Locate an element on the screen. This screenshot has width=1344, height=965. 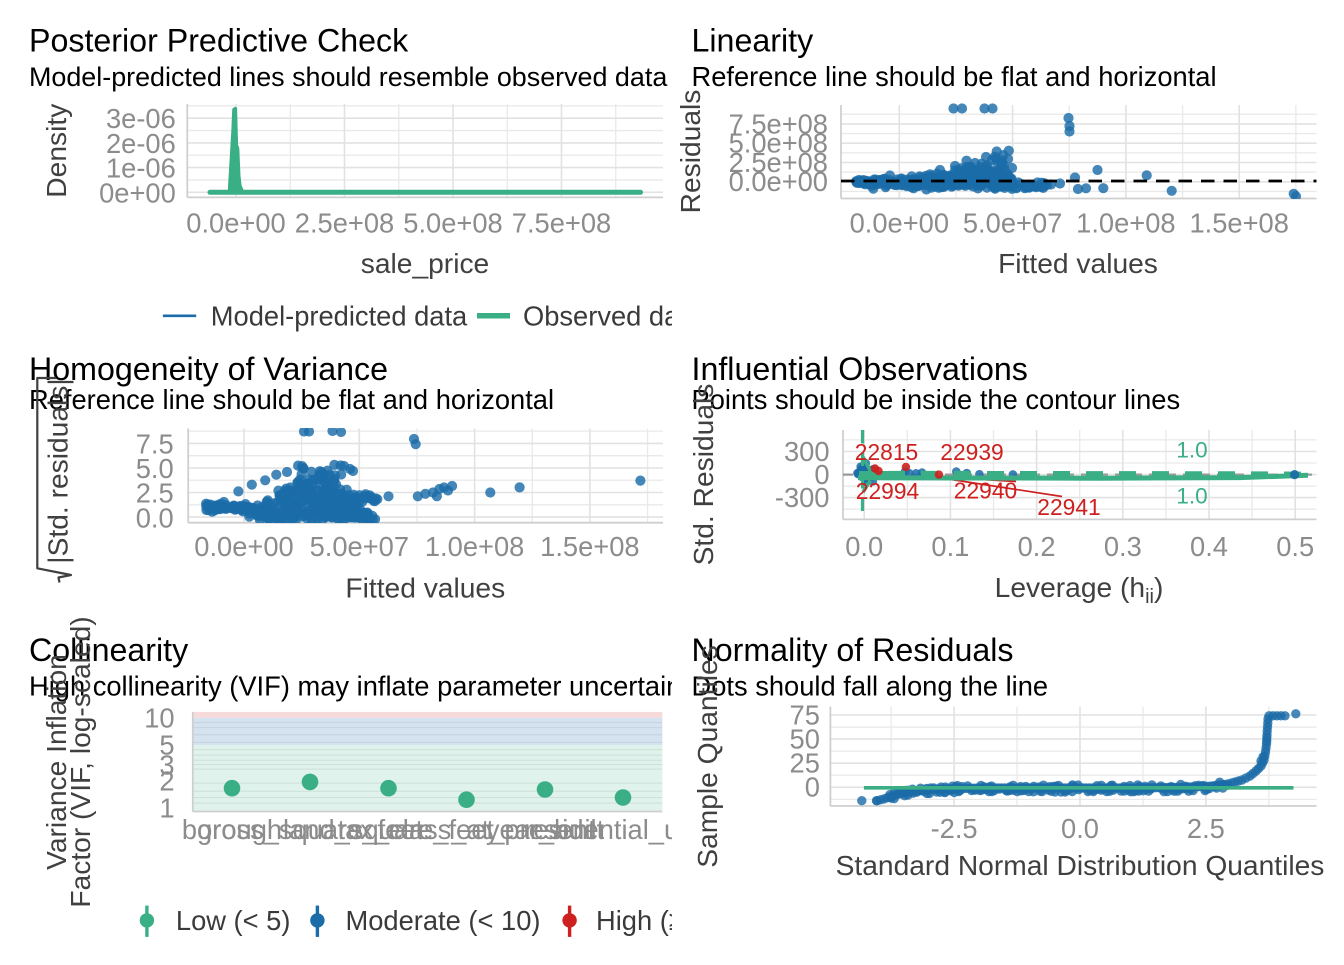
svg-text: 7.5 is located at coordinates (155, 444).